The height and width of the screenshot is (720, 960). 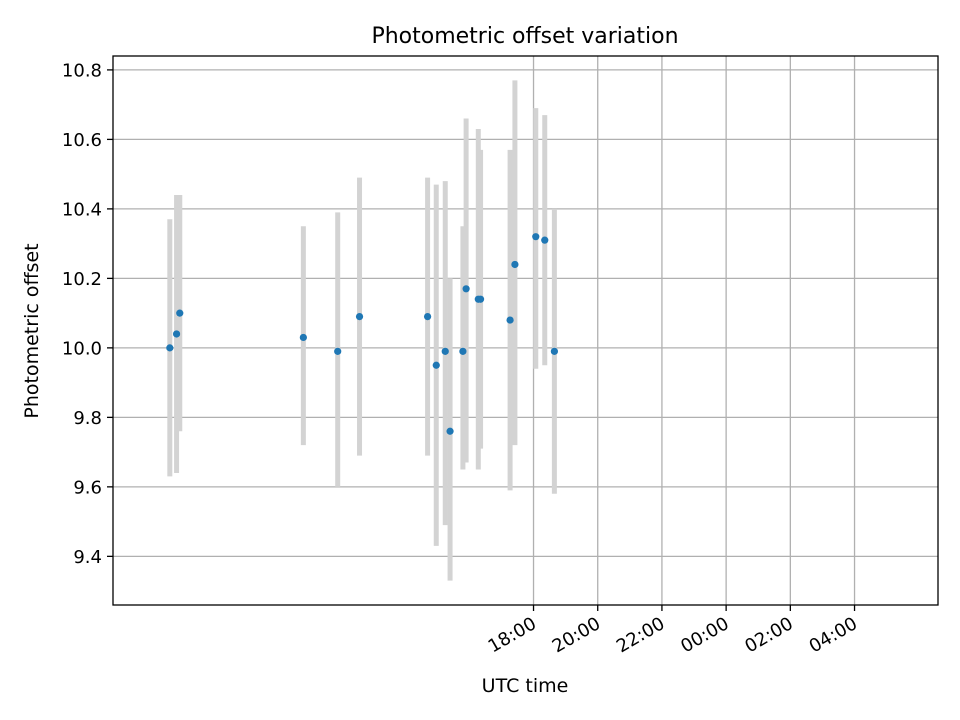 I want to click on y-axis-ticks: 9.4 9.6 9.8 10.0 10.2 10.4 10.6 10.8, so click(x=87, y=314).